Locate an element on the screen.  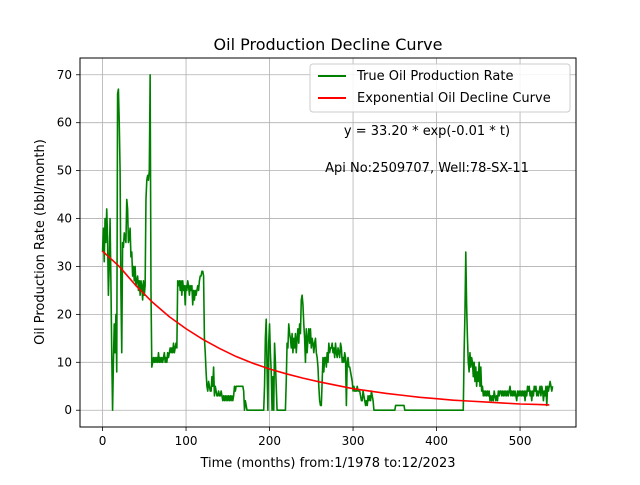
legend-label-true-rate: True Oil Production Rate is located at coordinates (434, 76).